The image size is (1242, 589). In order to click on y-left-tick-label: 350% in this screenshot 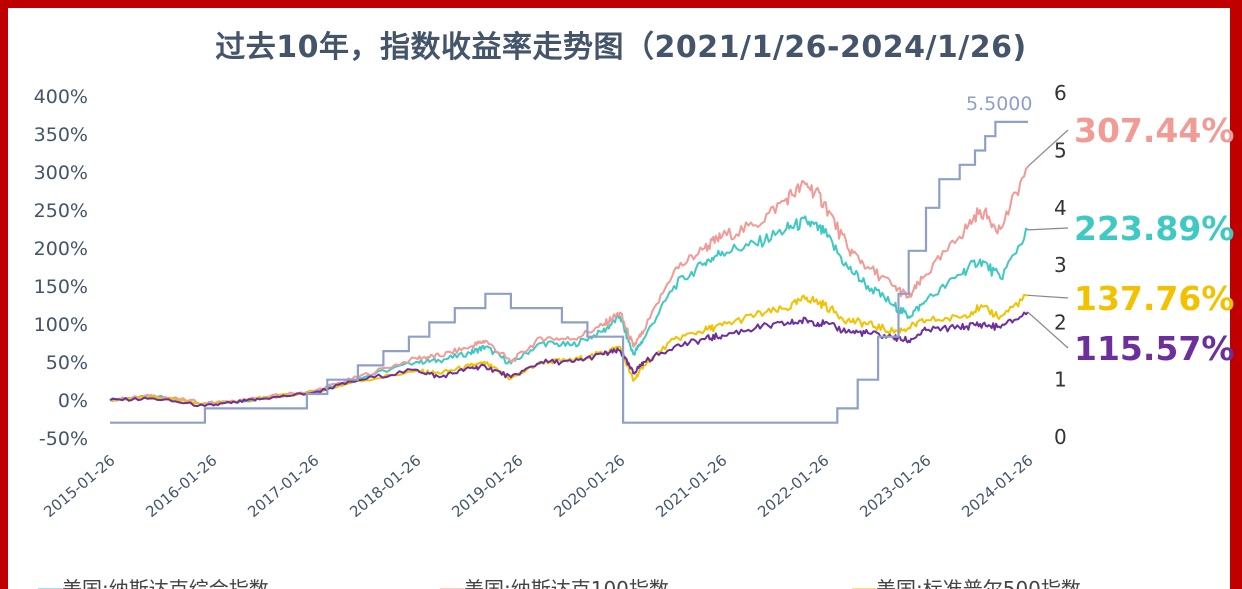, I will do `click(61, 135)`.